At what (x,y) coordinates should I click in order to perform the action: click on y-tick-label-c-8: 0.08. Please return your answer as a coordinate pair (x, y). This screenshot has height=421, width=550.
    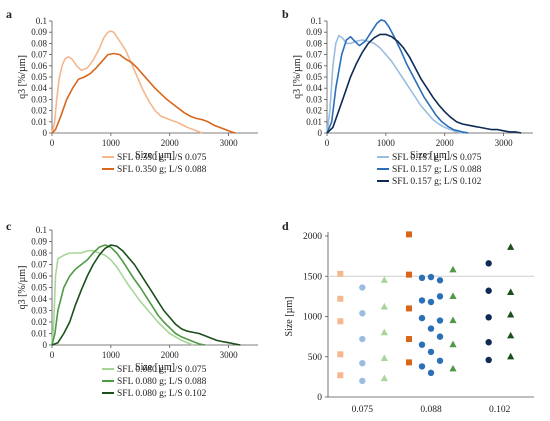
    Looking at the image, I should click on (39, 253).